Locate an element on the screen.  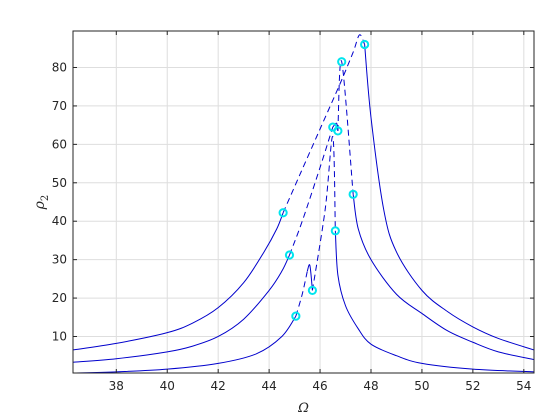
curve-1-unstable-branch is located at coordinates (324, 123).